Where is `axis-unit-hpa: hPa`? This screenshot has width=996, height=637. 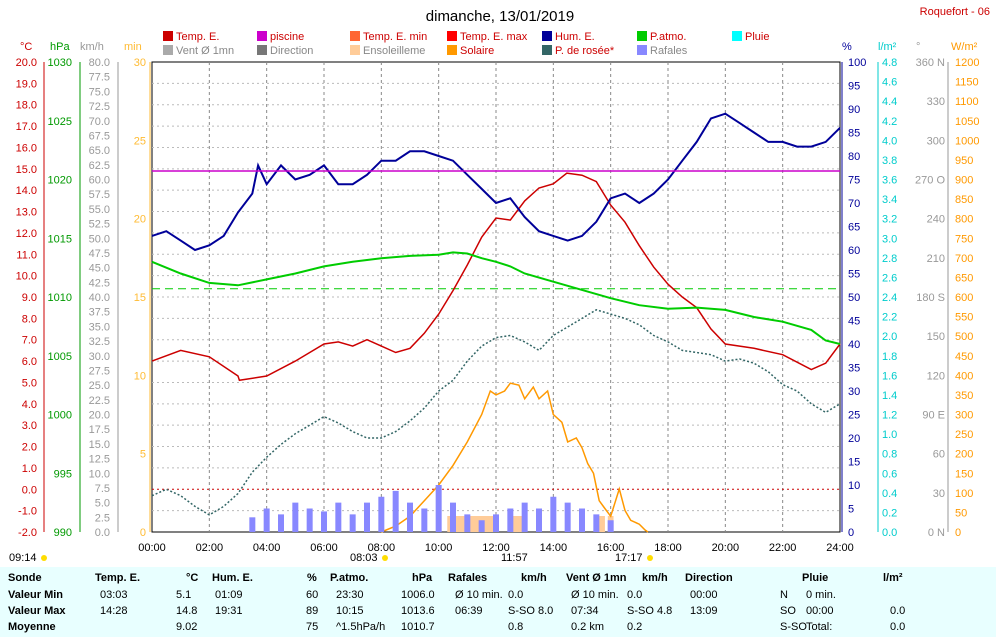 axis-unit-hpa: hPa is located at coordinates (60, 47).